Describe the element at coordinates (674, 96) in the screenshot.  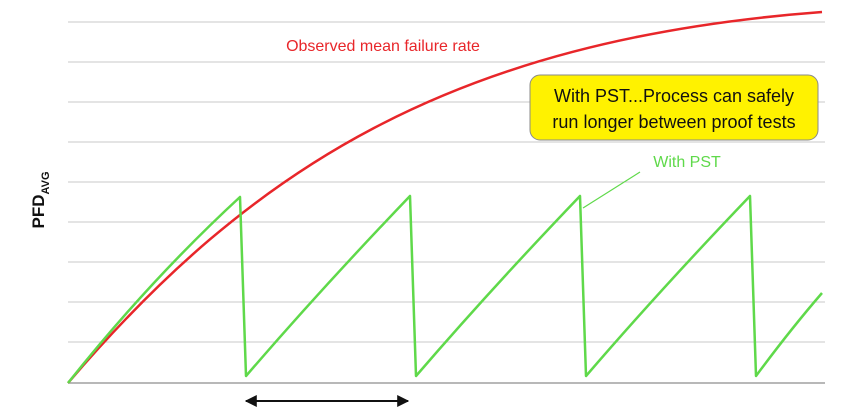
I see `callout-line: With PST...Process can safely` at that location.